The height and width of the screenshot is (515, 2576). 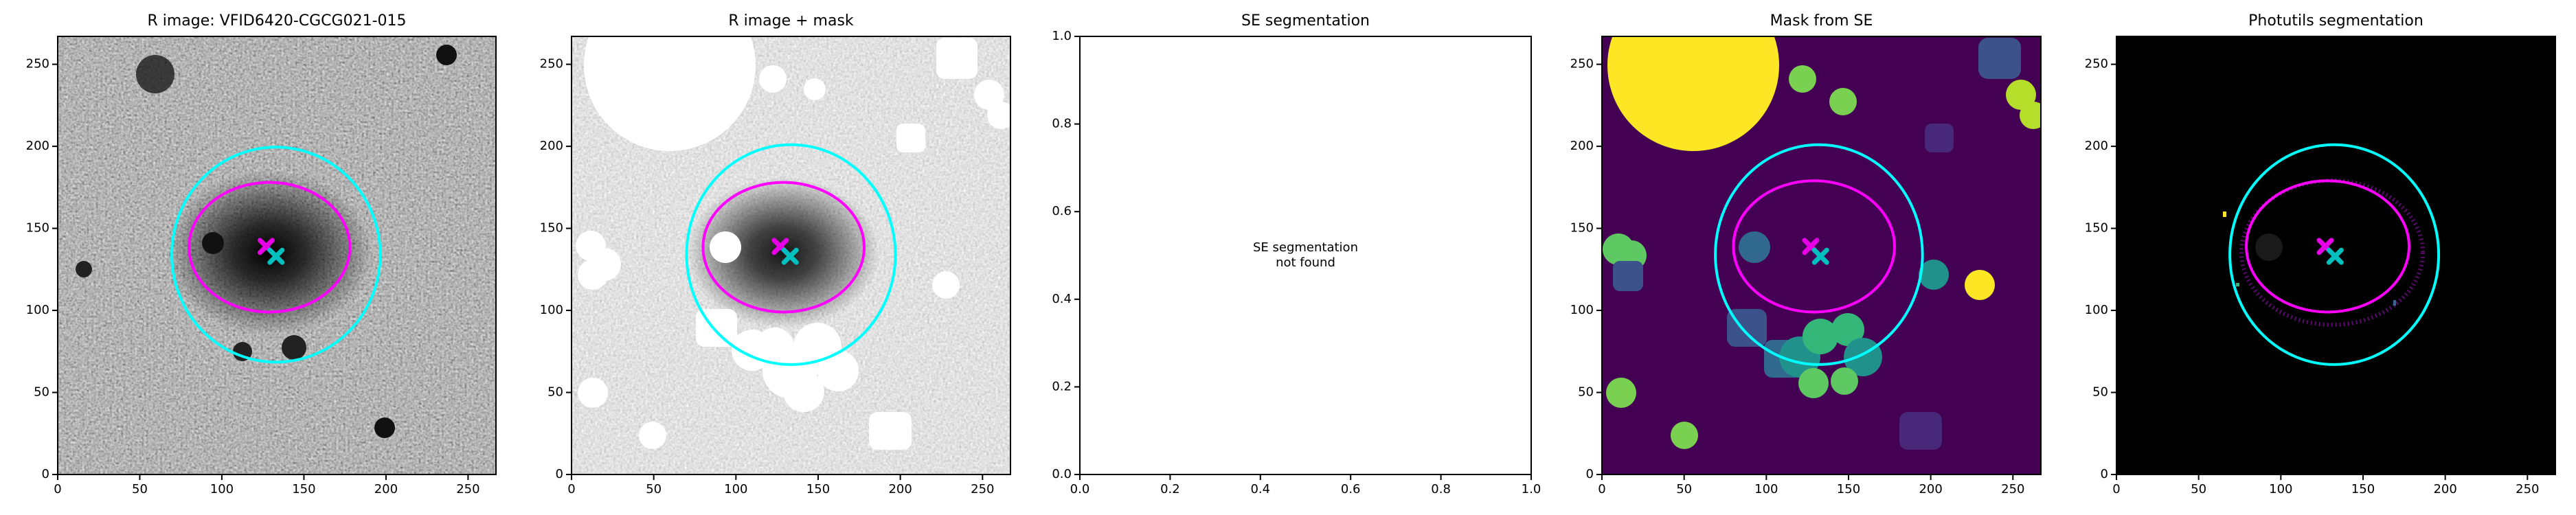 I want to click on annotation: not found, so click(x=1305, y=262).